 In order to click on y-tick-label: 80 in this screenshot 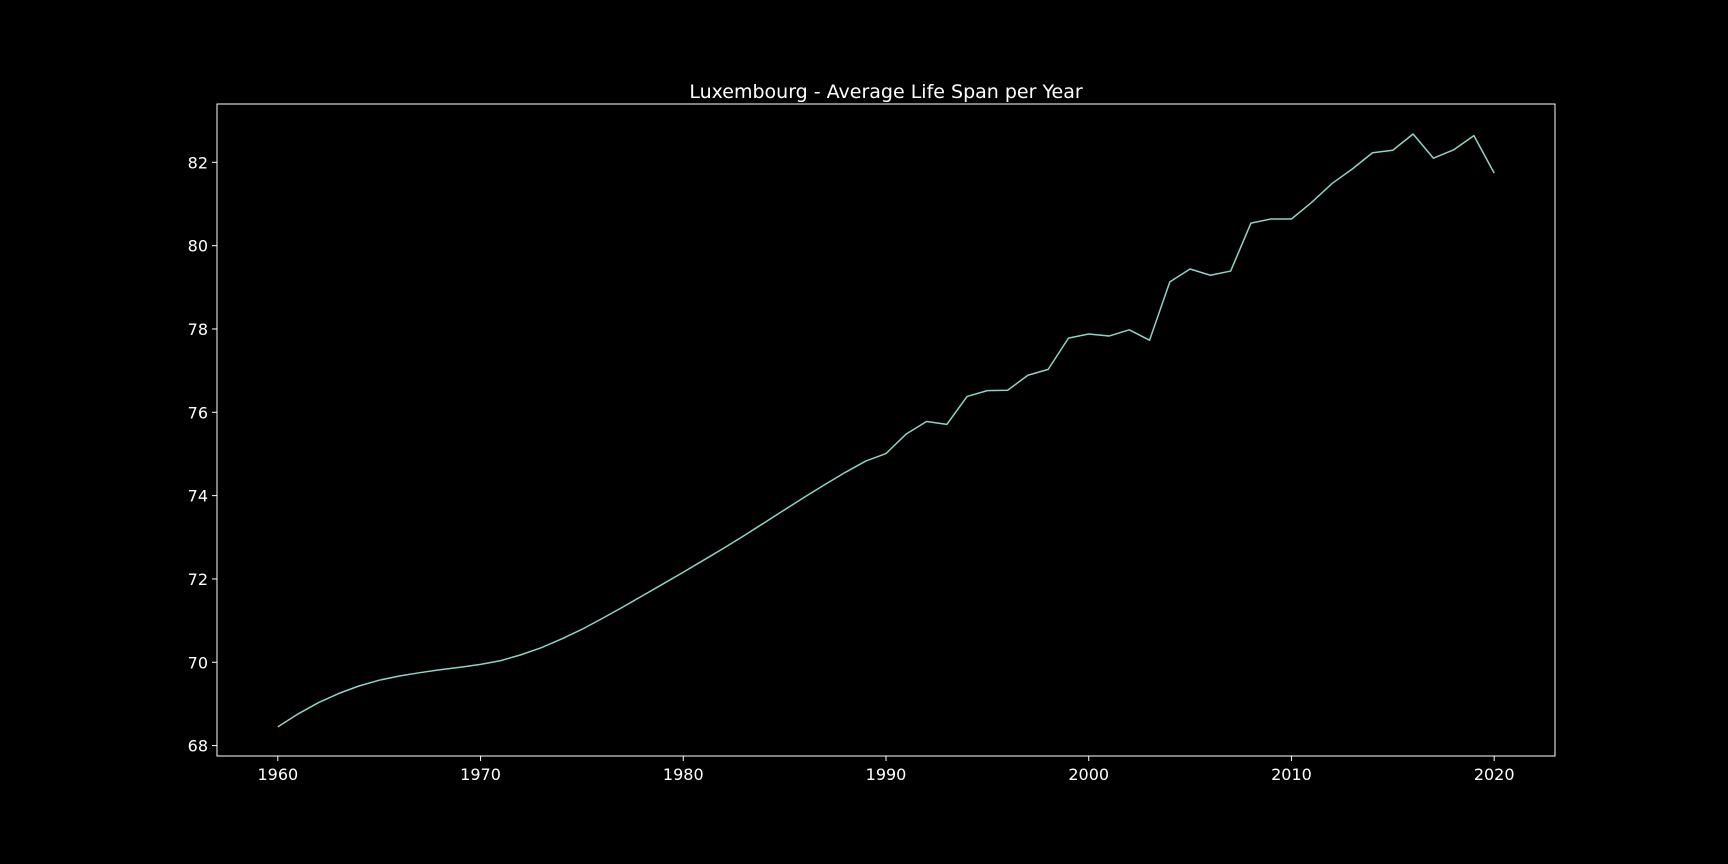, I will do `click(198, 246)`.